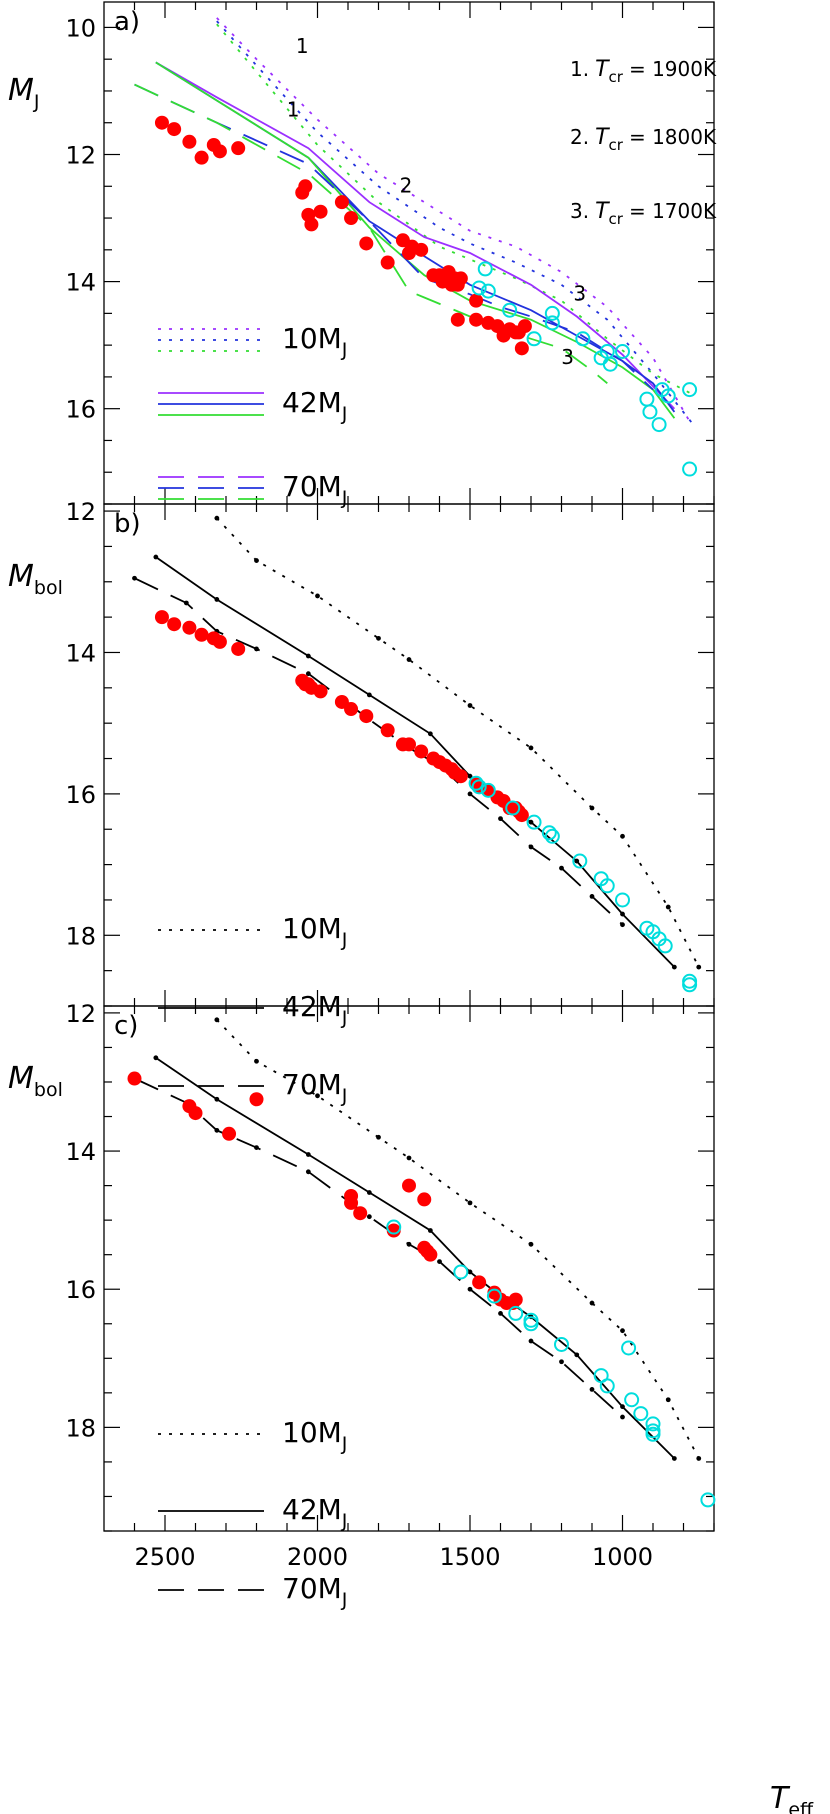 This screenshot has height=1814, width=830. What do you see at coordinates (780, 1797) in the screenshot?
I see `x-axis-label-main: T` at bounding box center [780, 1797].